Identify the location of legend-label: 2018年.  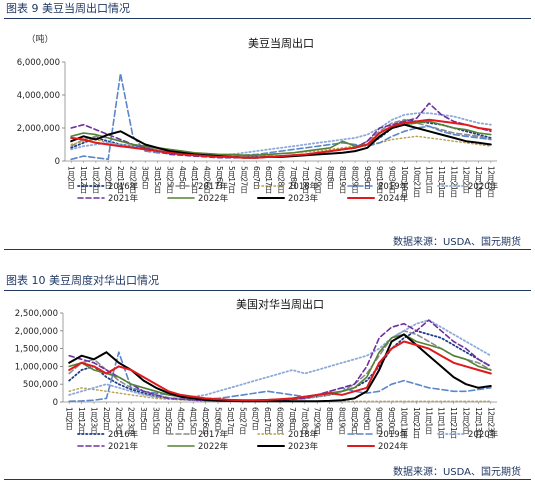
(303, 434).